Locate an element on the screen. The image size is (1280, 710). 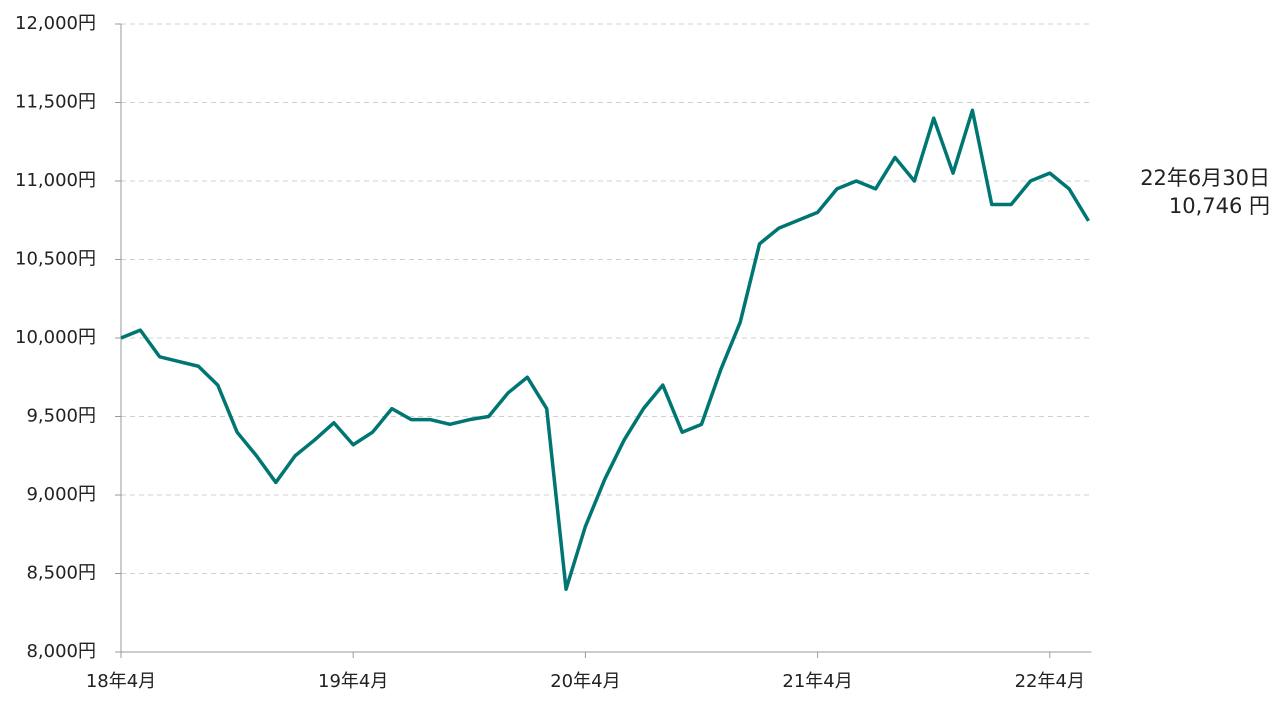
annotation-value: 10,746 円 is located at coordinates (1219, 206).